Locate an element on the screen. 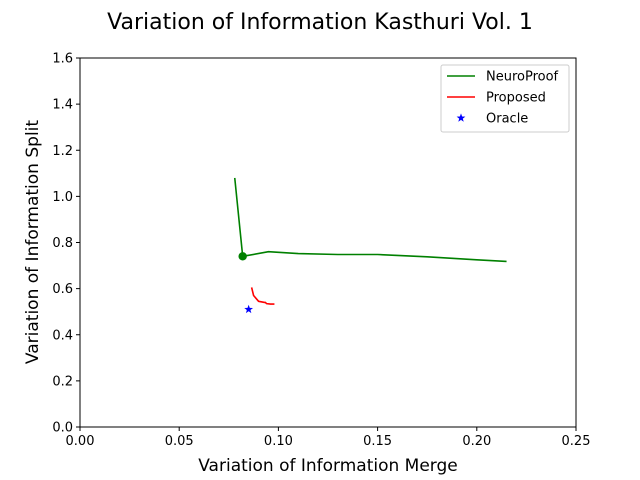 This screenshot has width=640, height=480. y-tick-label: 0.6 is located at coordinates (62, 289).